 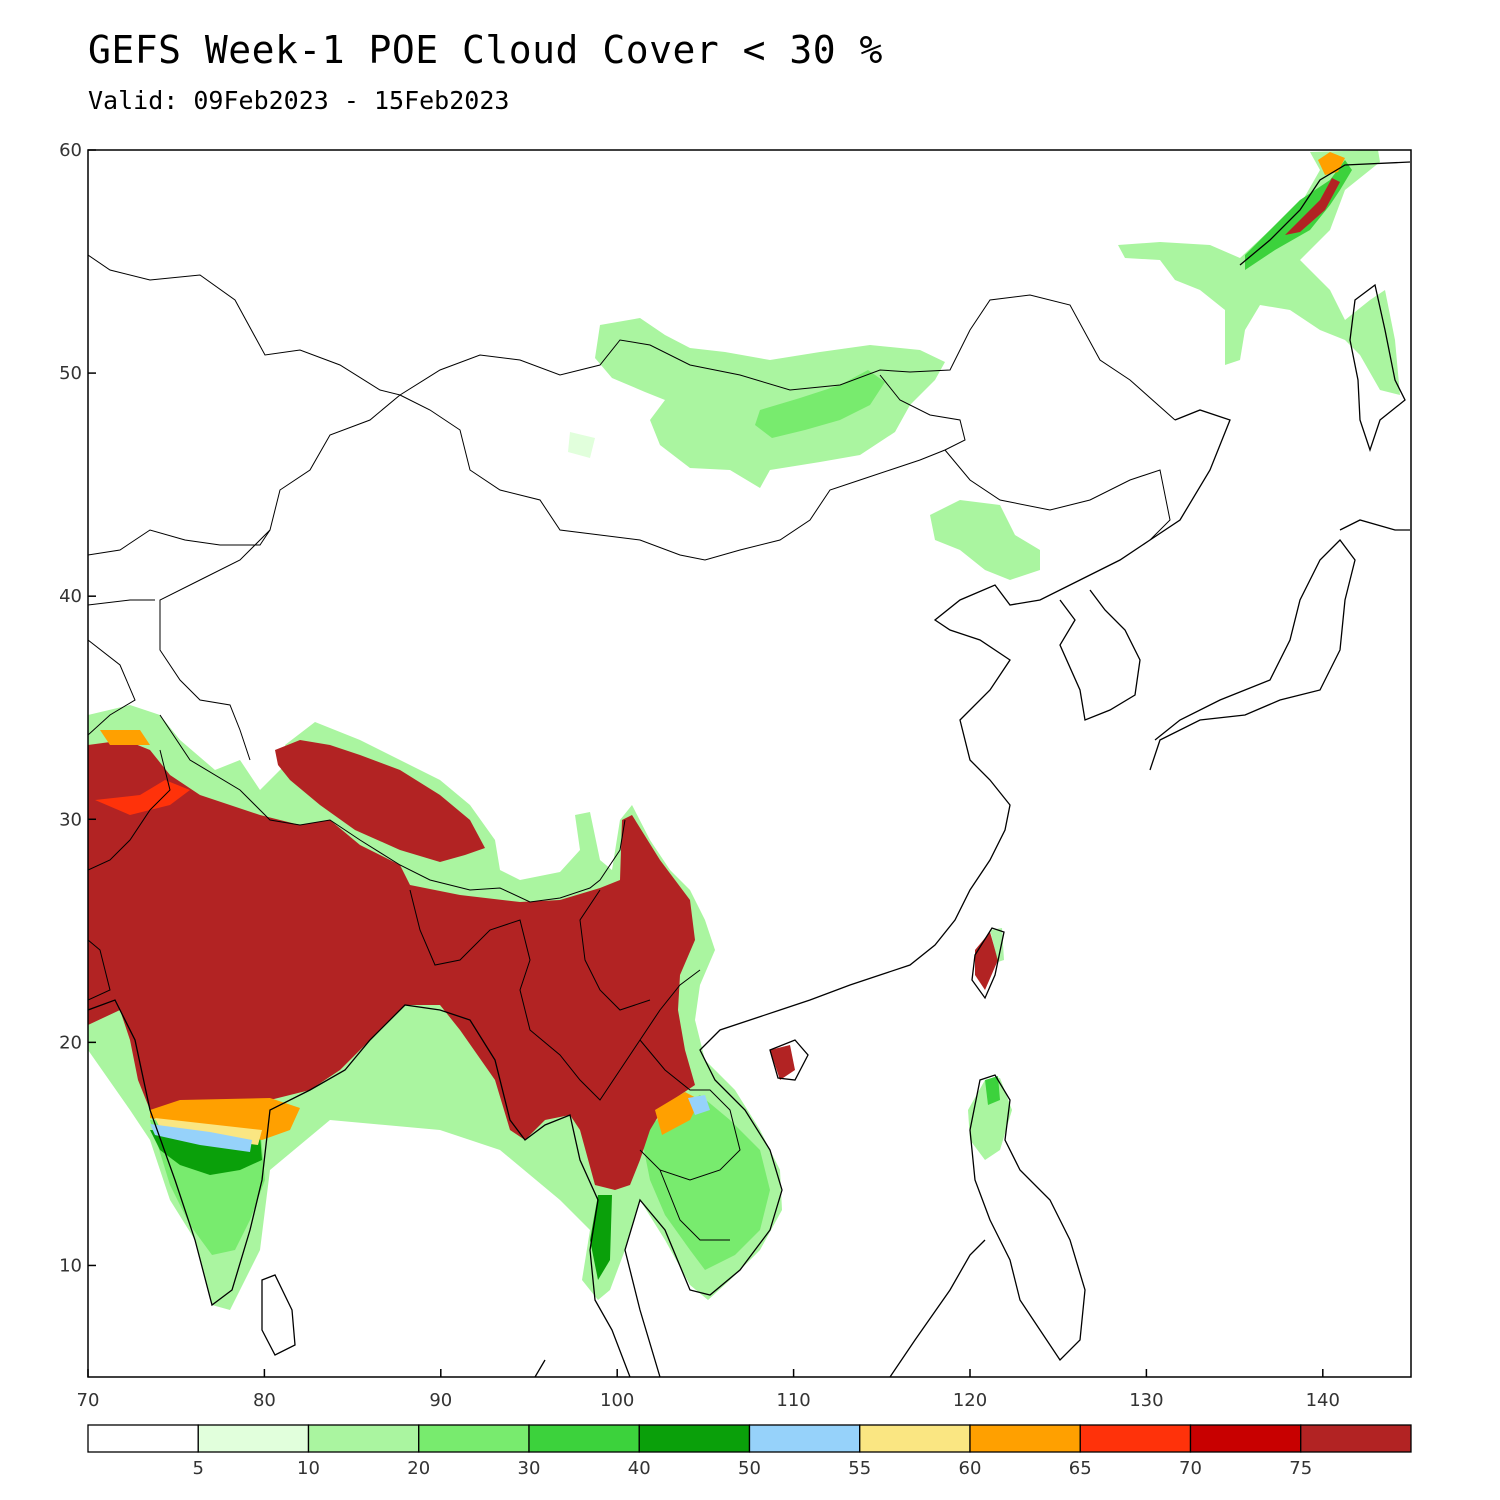 What do you see at coordinates (70, 596) in the screenshot?
I see `lat-tick-label: 40` at bounding box center [70, 596].